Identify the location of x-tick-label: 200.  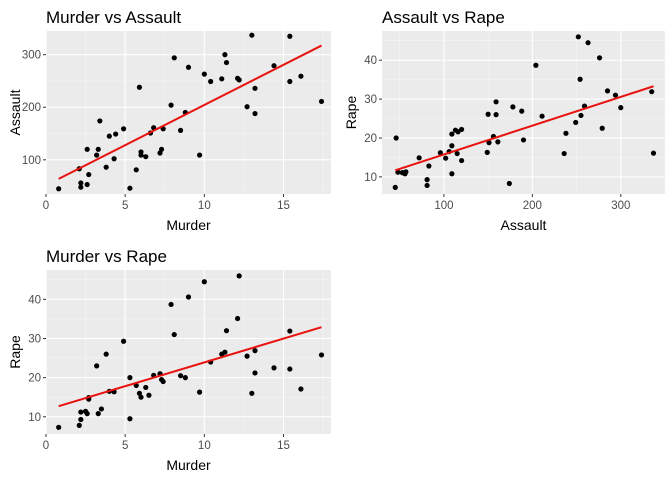
(532, 206).